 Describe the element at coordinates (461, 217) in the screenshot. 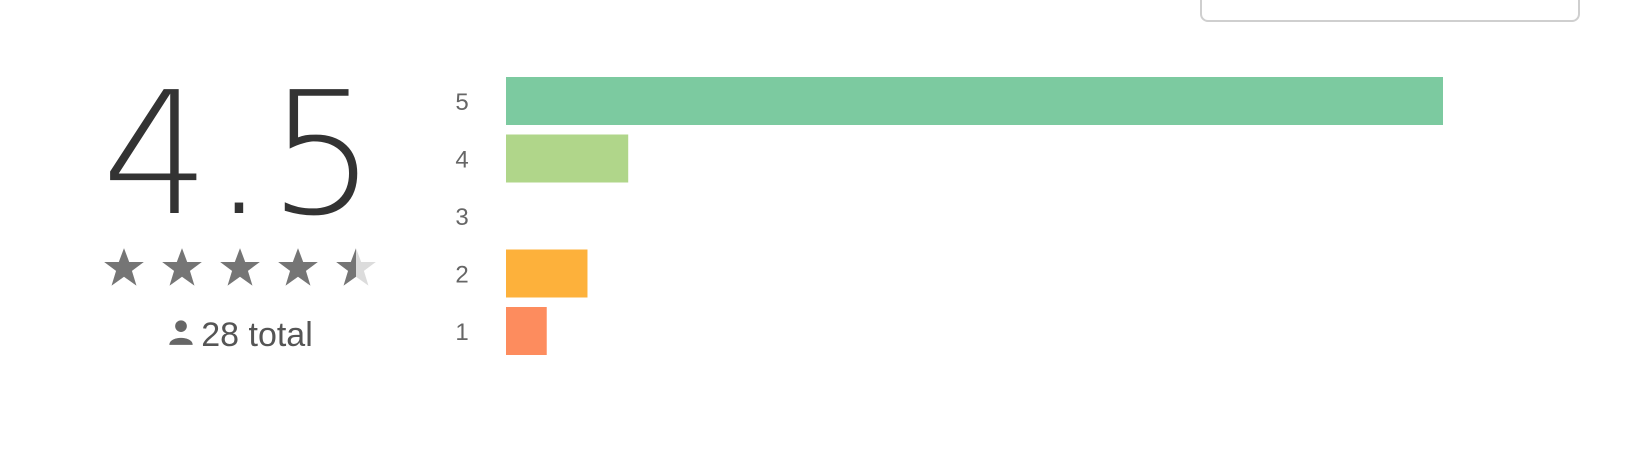

I see `tick-label-3: 3` at that location.